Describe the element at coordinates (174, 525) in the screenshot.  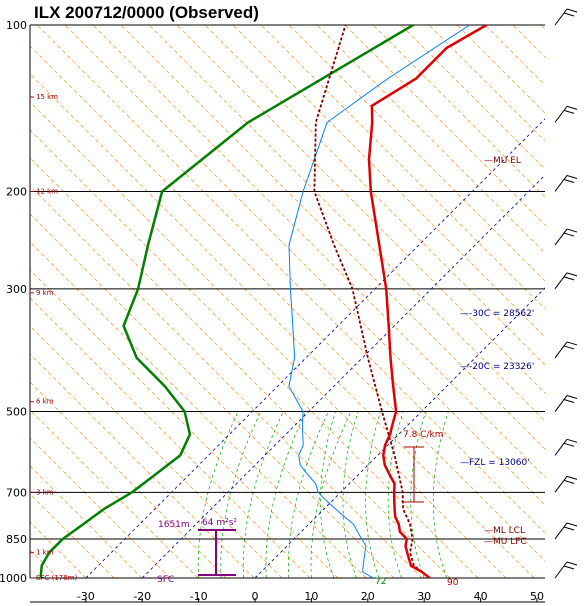
I see `inflow-depth-label: 1651m` at that location.